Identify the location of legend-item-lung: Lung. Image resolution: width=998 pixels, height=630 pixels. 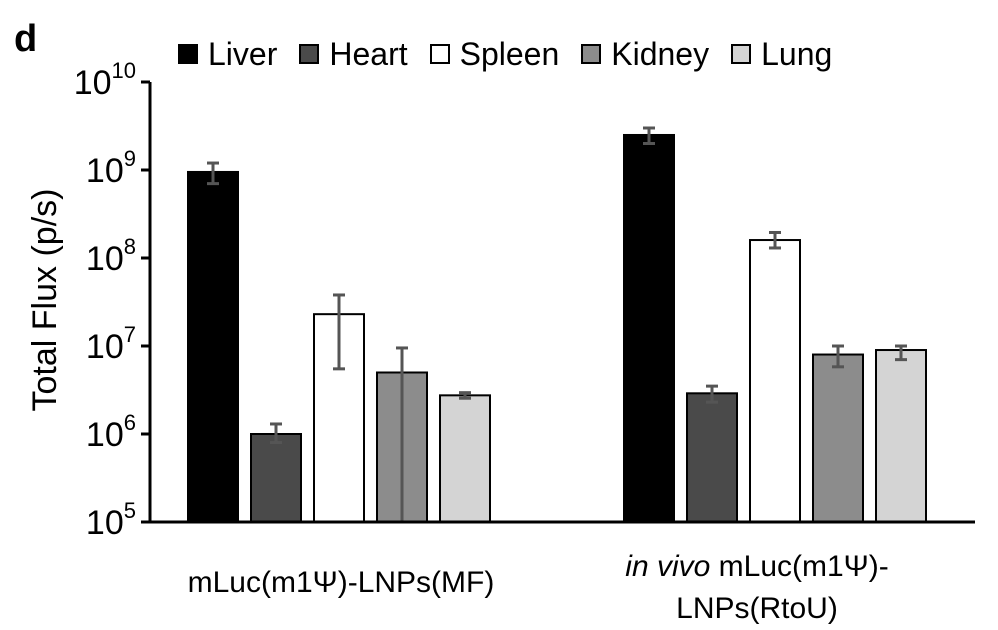
(781, 54).